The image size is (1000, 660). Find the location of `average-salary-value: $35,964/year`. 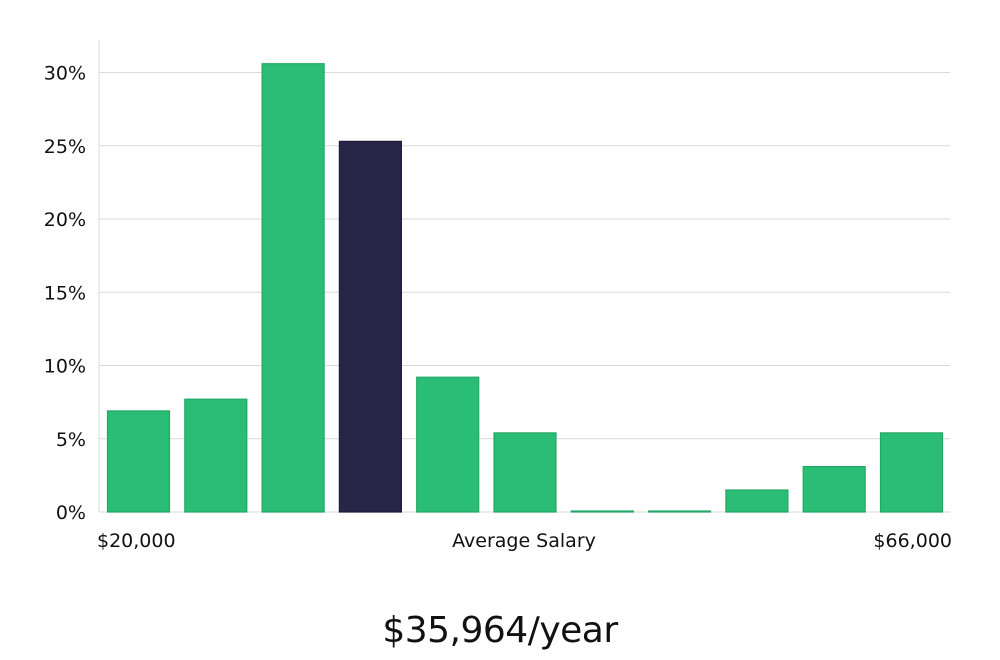

average-salary-value: $35,964/year is located at coordinates (500, 630).